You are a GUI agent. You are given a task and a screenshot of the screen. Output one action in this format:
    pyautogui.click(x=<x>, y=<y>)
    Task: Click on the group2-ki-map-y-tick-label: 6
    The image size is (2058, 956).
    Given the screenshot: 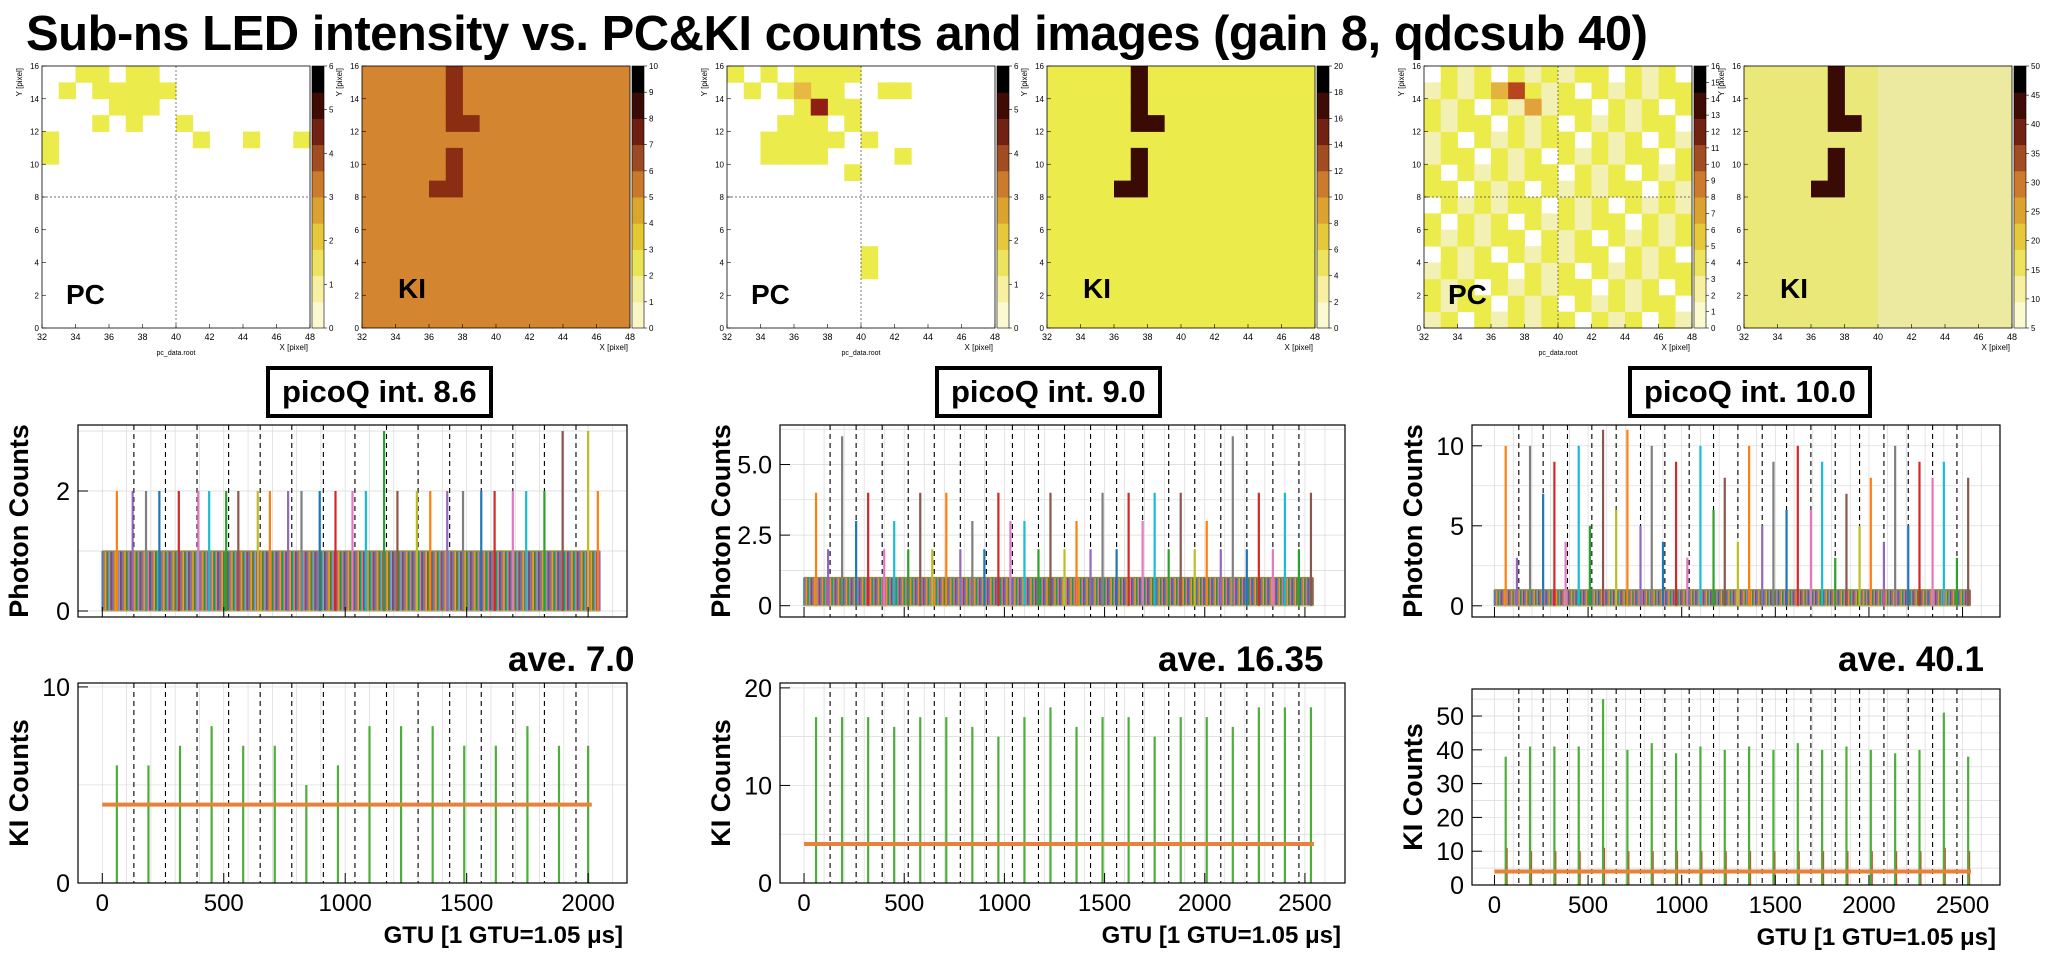 What is the action you would take?
    pyautogui.click(x=1042, y=230)
    